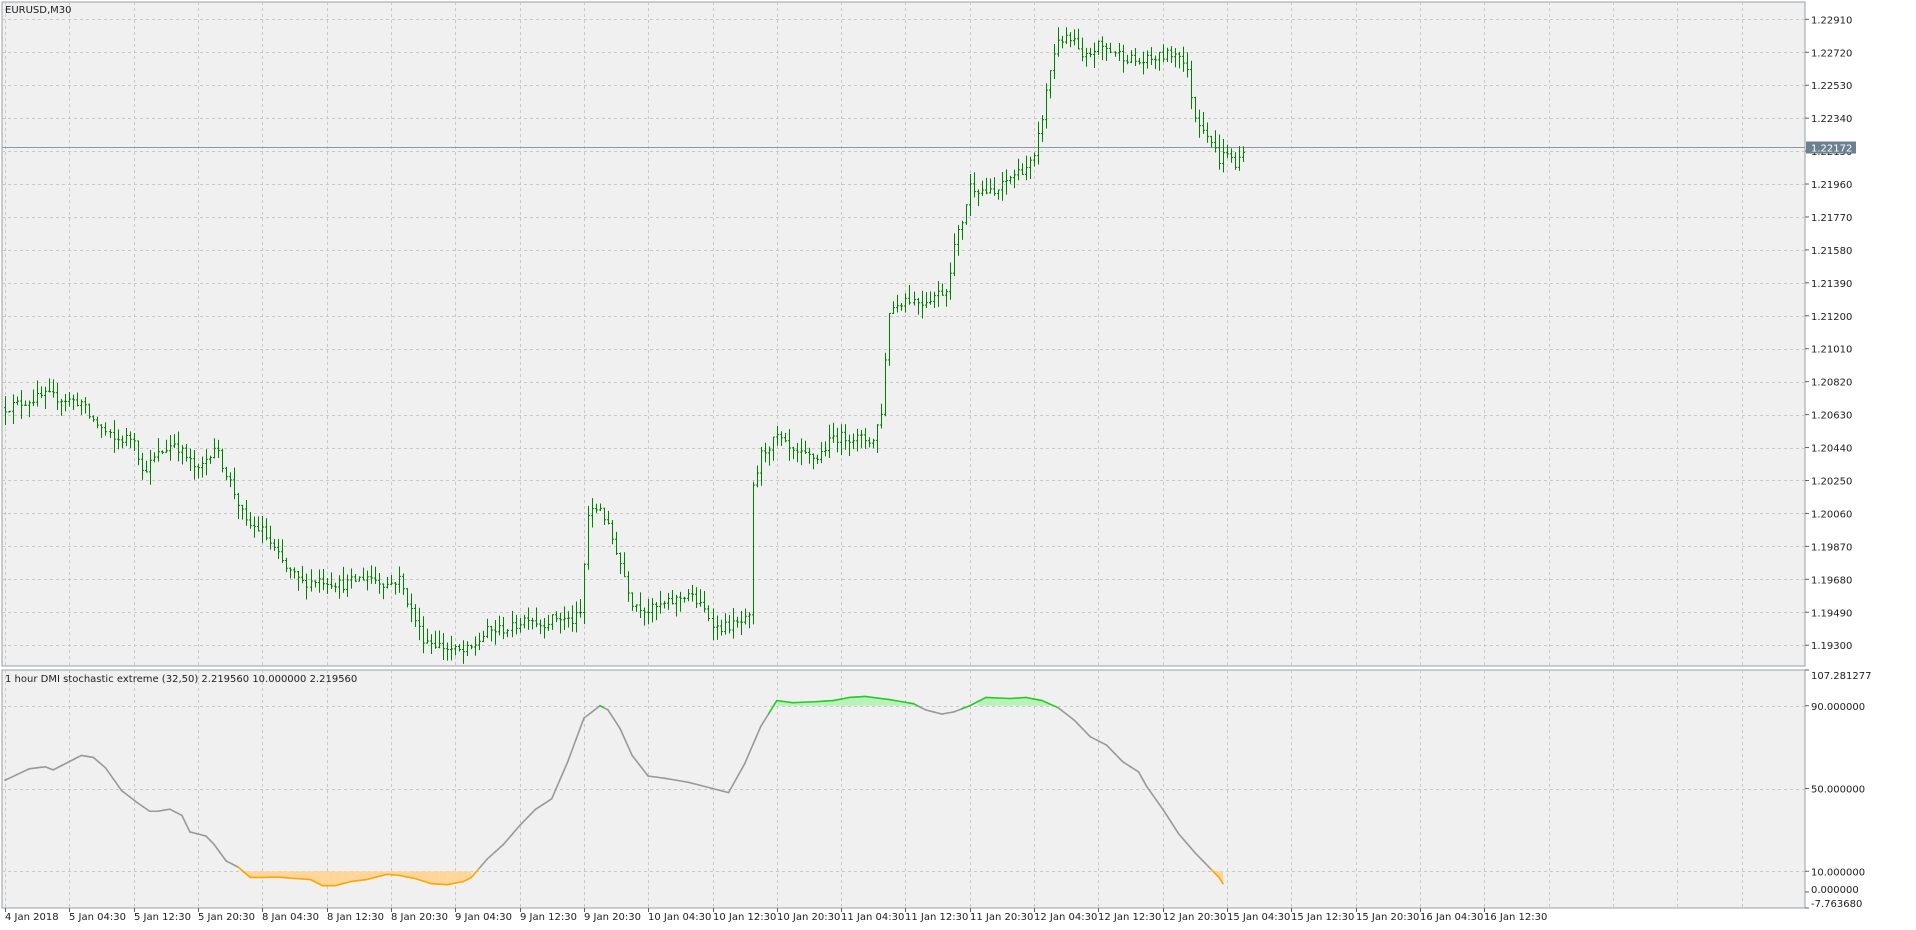 The height and width of the screenshot is (930, 1916). I want to click on time-axis-label: 9 Jan 20:30, so click(612, 917).